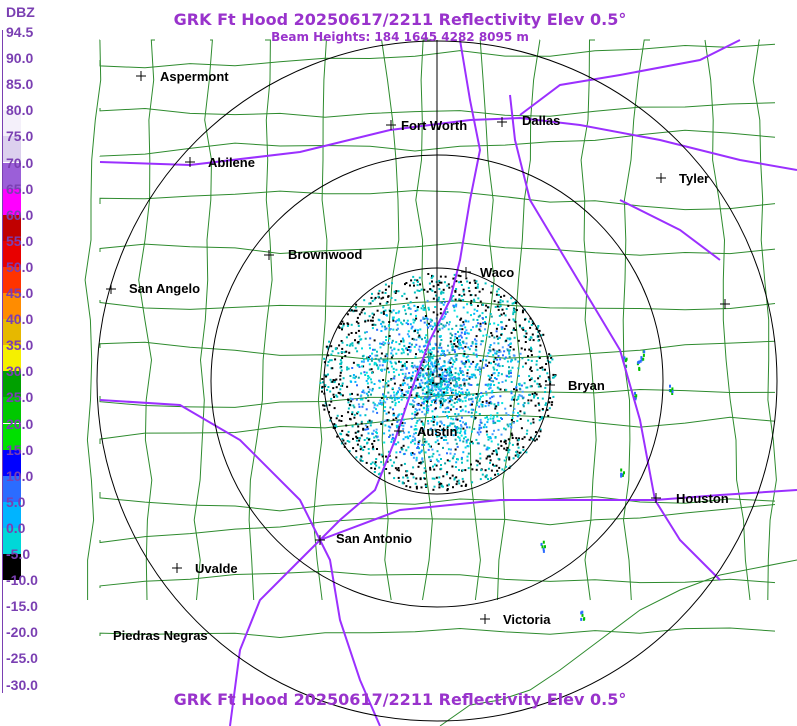 This screenshot has height=726, width=797. I want to click on city-label: San Antonio, so click(374, 538).